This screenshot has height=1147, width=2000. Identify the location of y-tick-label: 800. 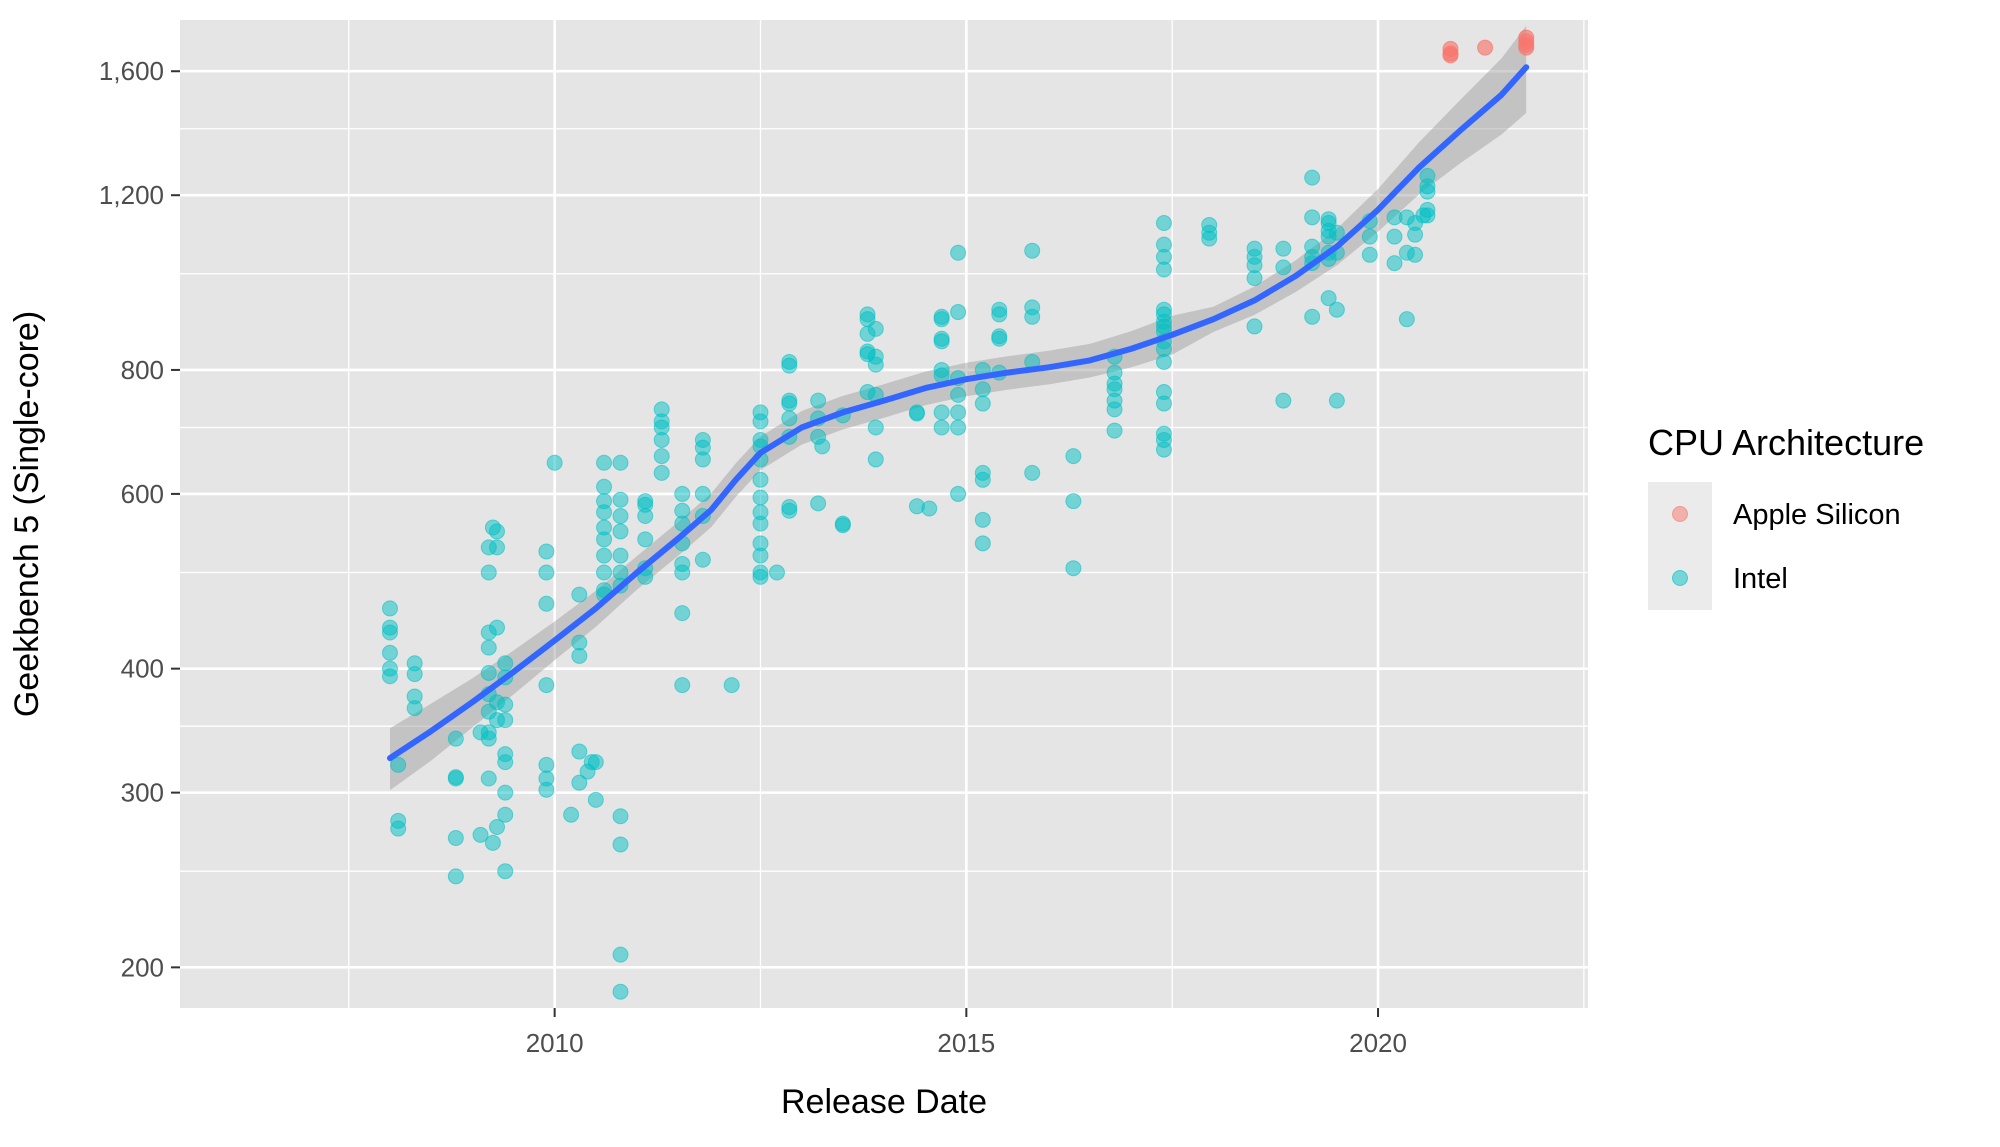
(142, 370).